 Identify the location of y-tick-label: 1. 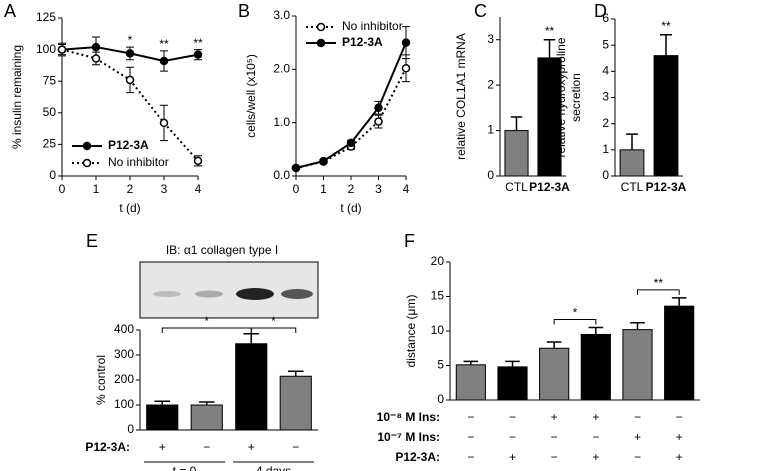
(490, 130).